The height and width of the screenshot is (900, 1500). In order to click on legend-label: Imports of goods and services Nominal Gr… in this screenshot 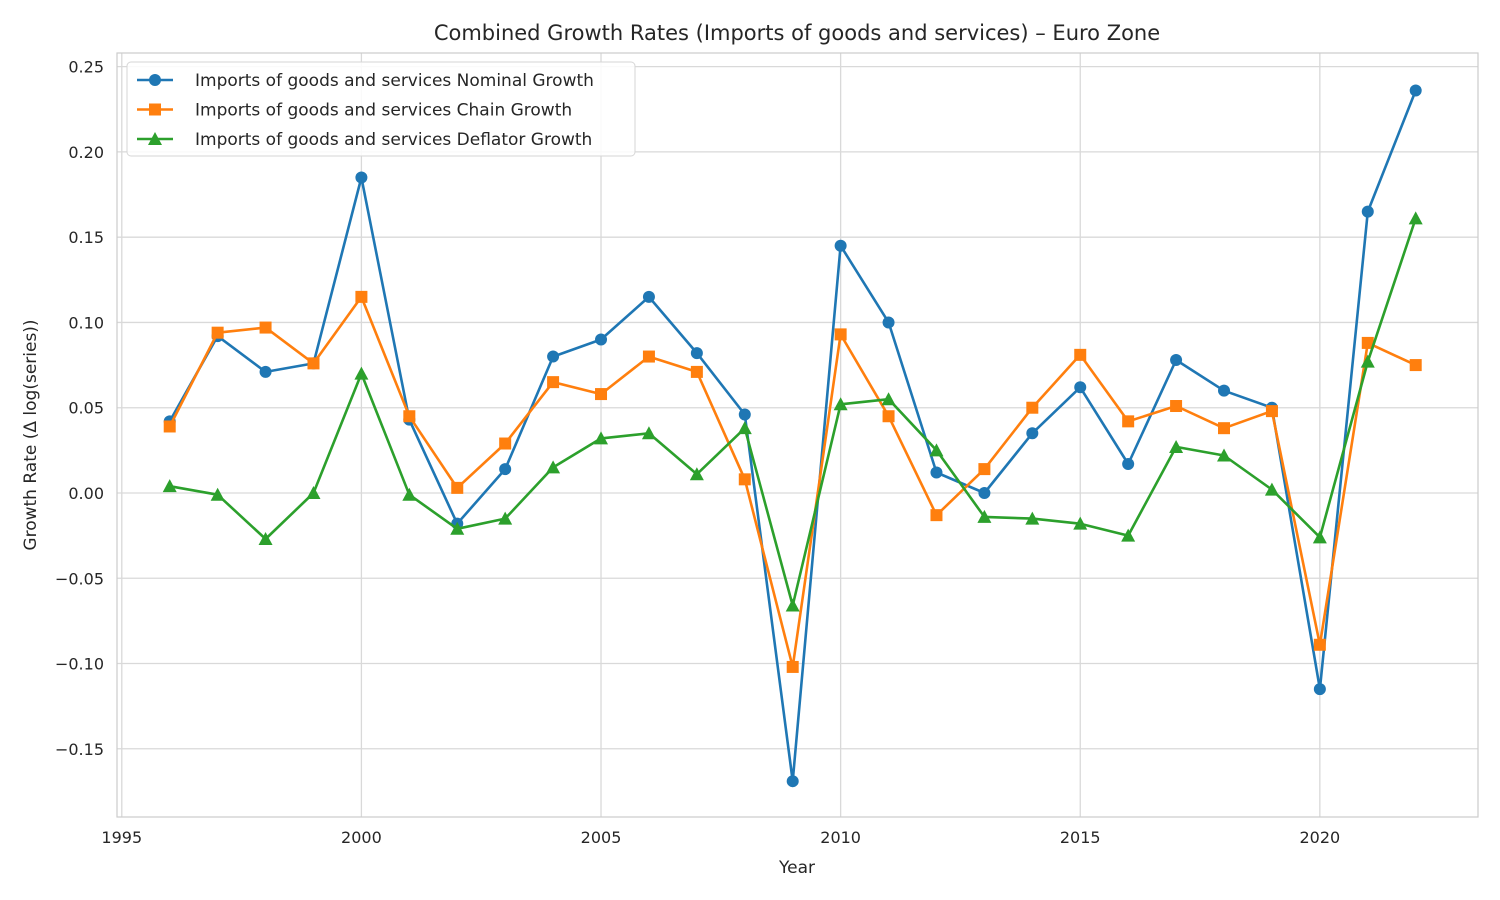, I will do `click(394, 81)`.